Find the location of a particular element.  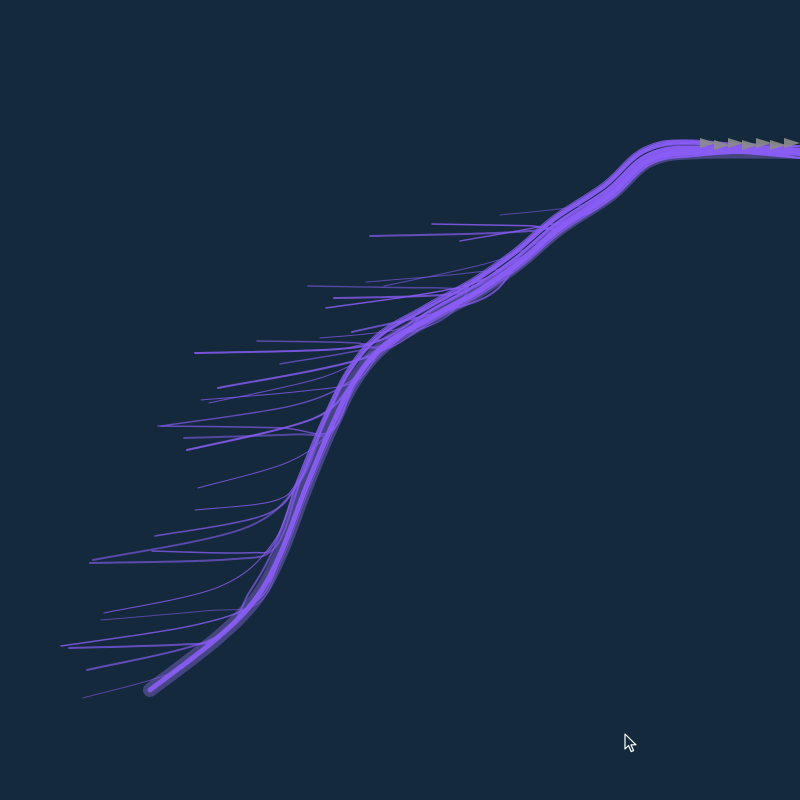

mouse-pointer-icon is located at coordinates (630, 743).